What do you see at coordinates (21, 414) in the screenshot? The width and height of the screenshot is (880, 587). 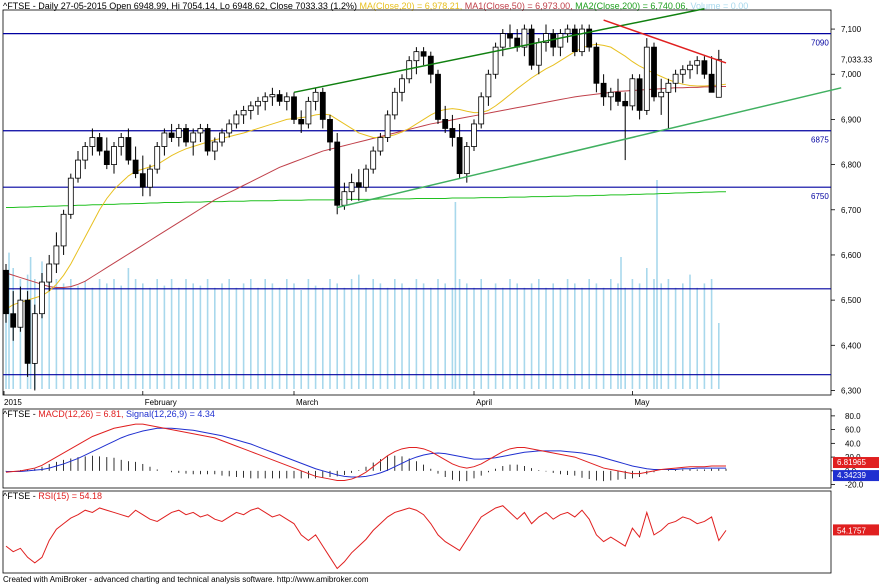 I see `macd-prefix: ^FTSE -` at bounding box center [21, 414].